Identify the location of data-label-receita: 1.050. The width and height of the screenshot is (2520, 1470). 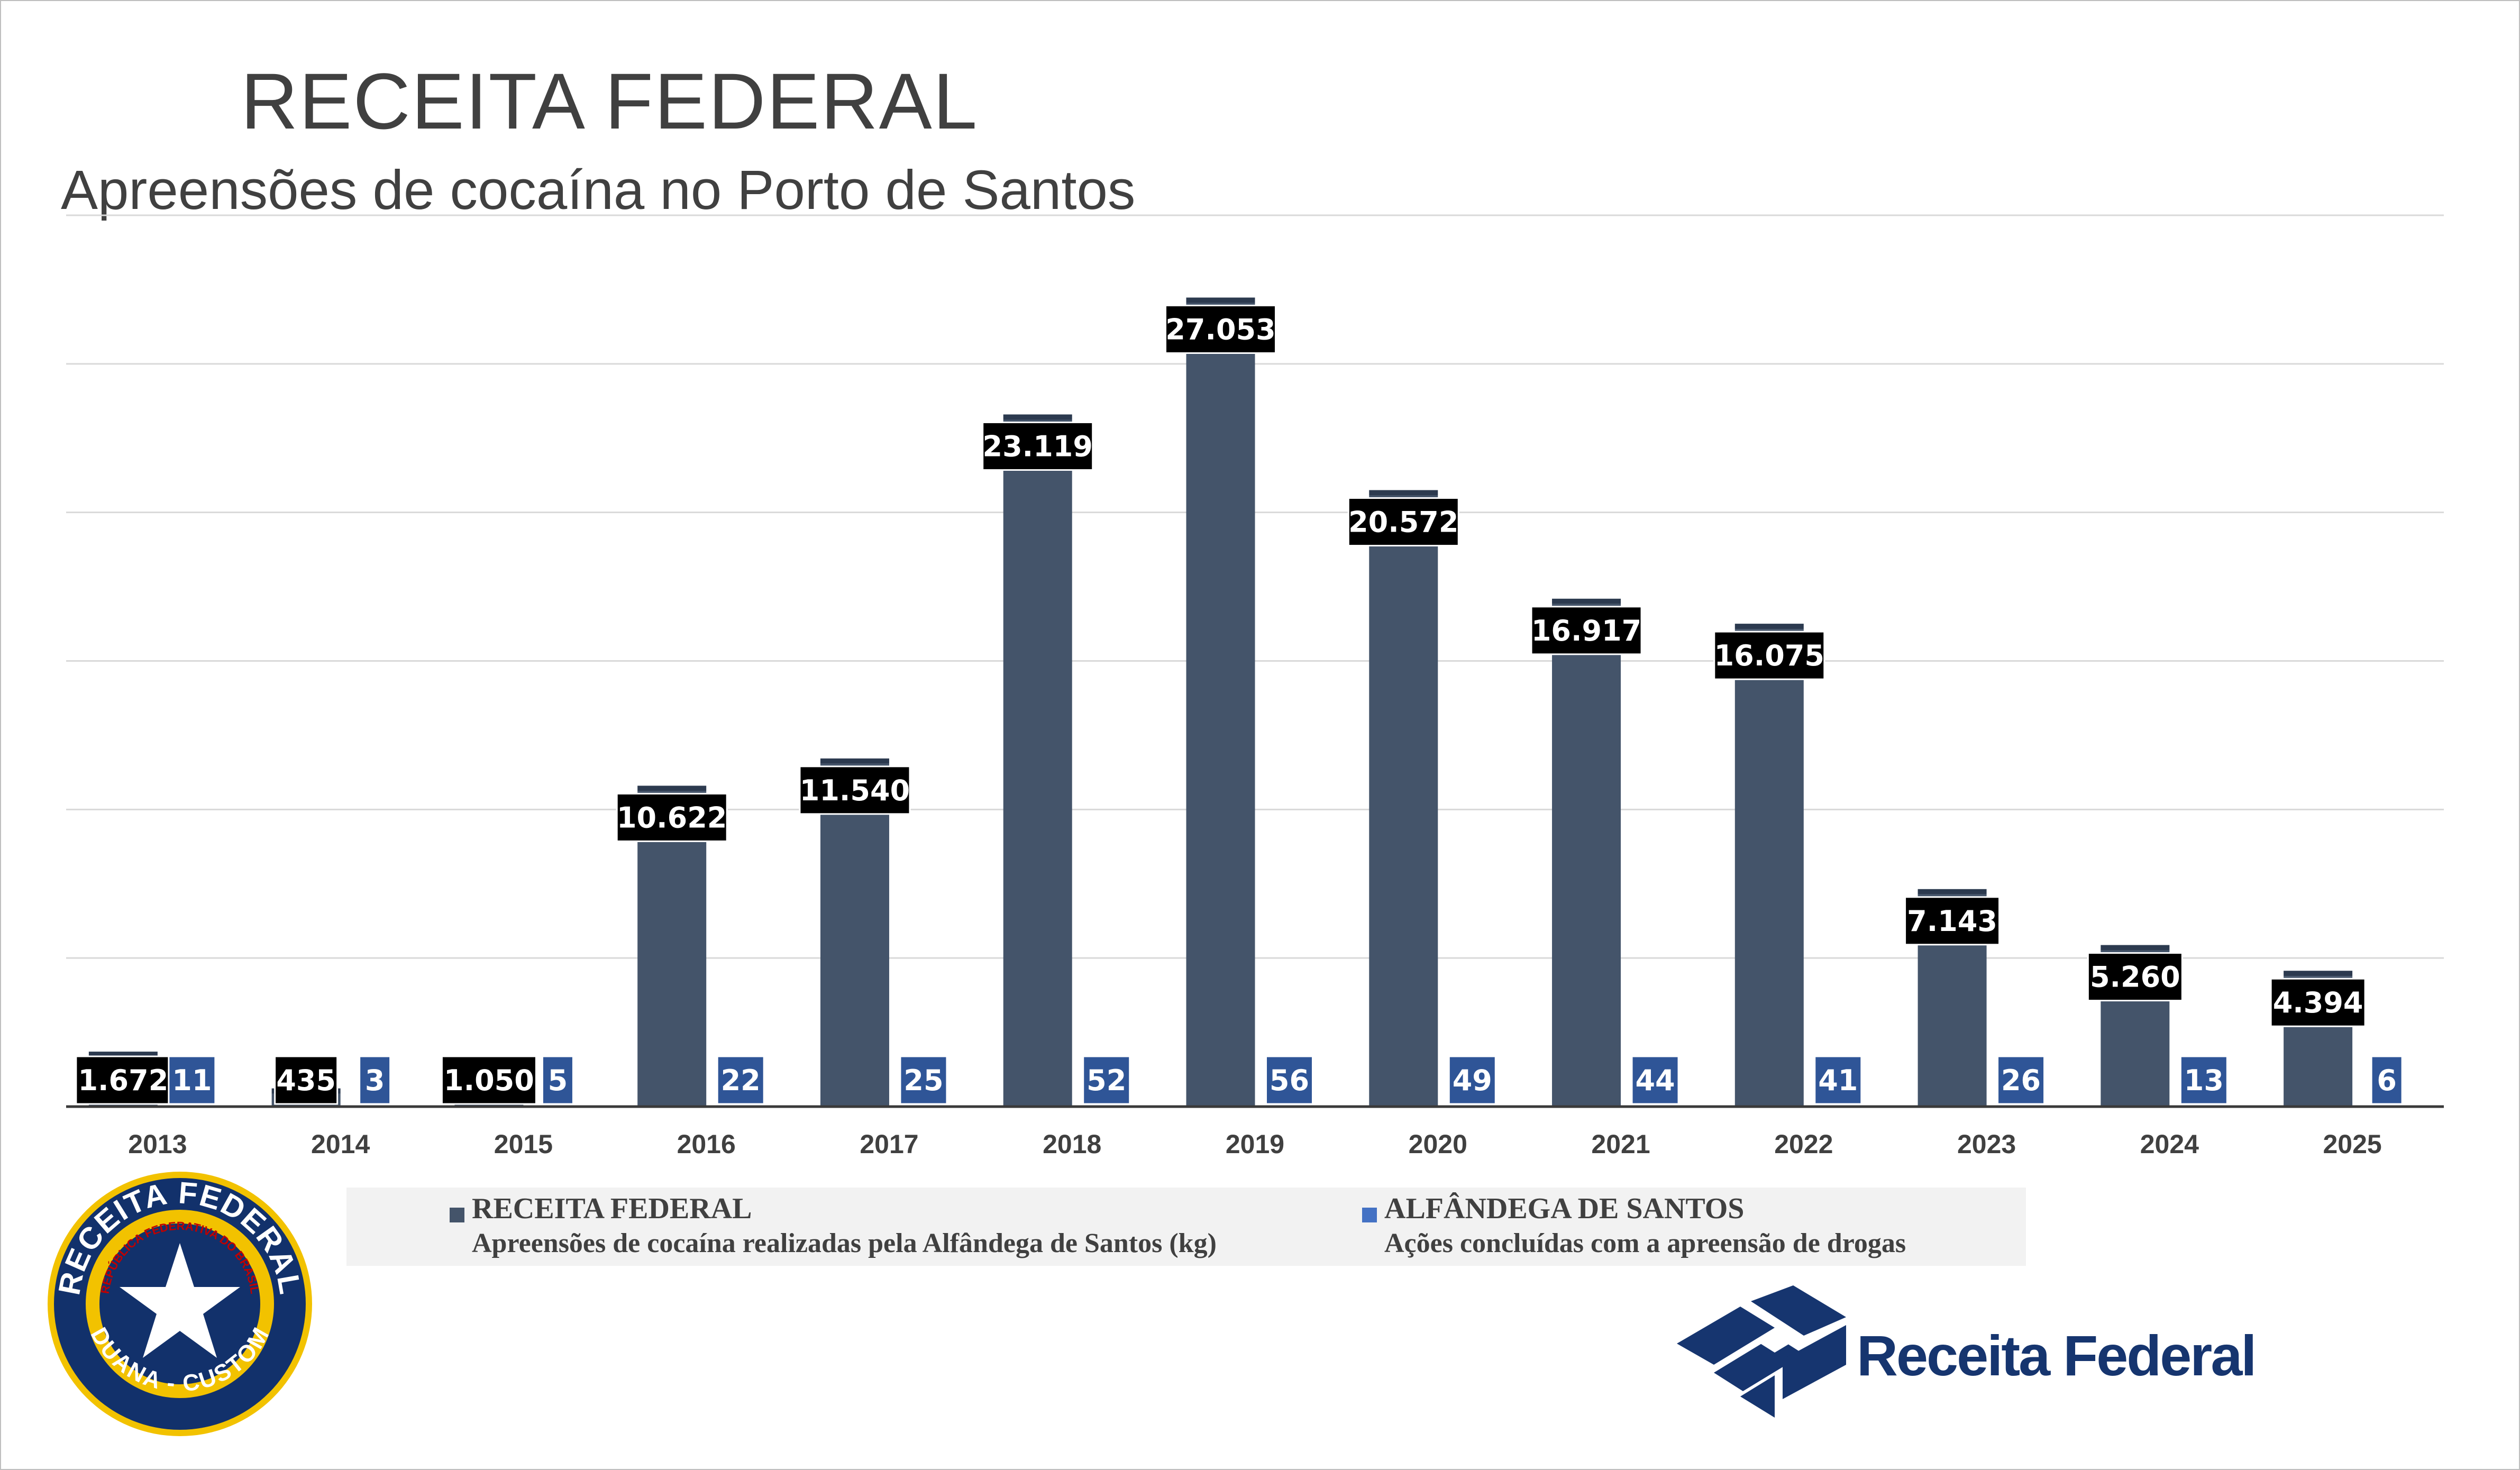
(489, 1080).